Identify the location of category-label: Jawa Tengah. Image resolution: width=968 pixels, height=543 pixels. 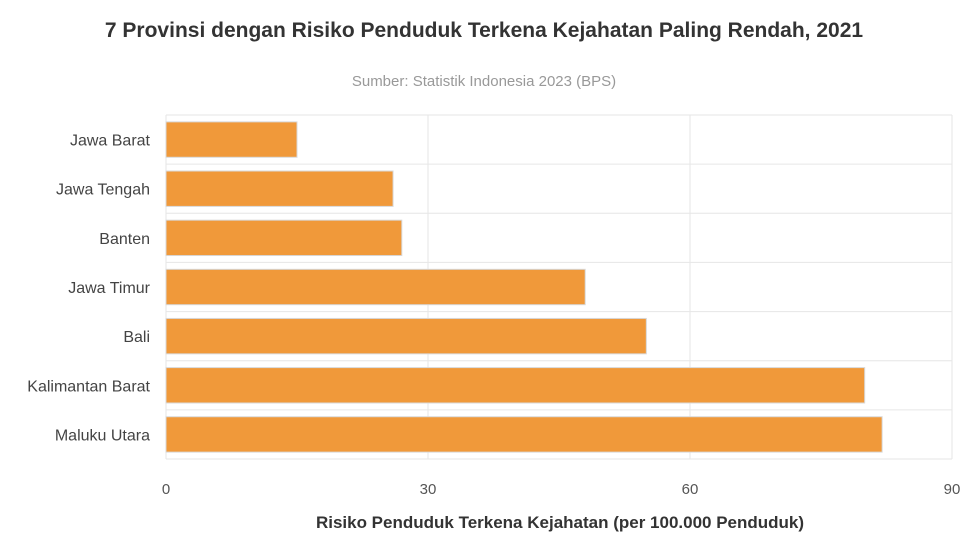
(103, 190).